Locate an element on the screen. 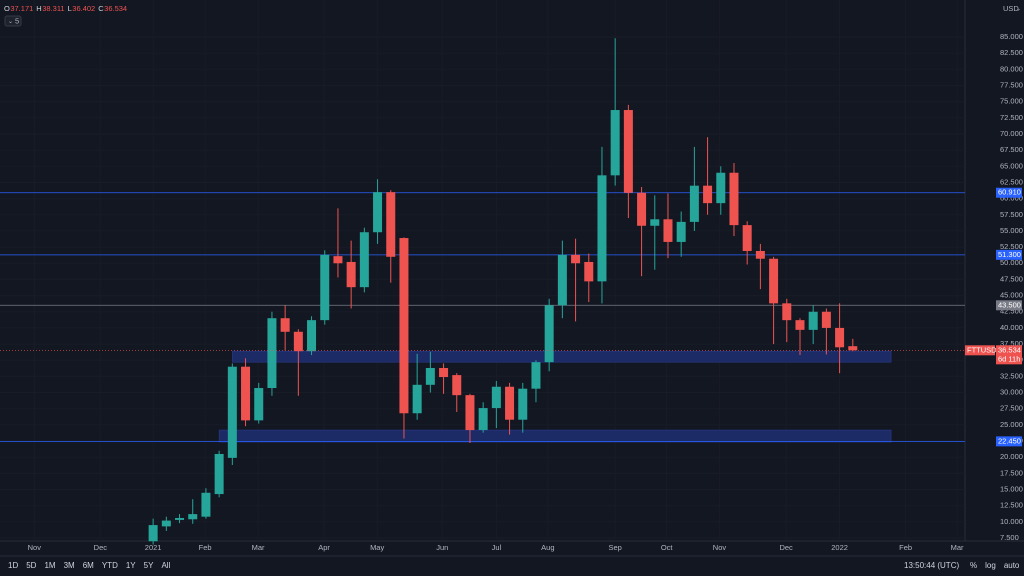 The image size is (1024, 576). clock: 13:50:44 (UTC) is located at coordinates (931, 565).